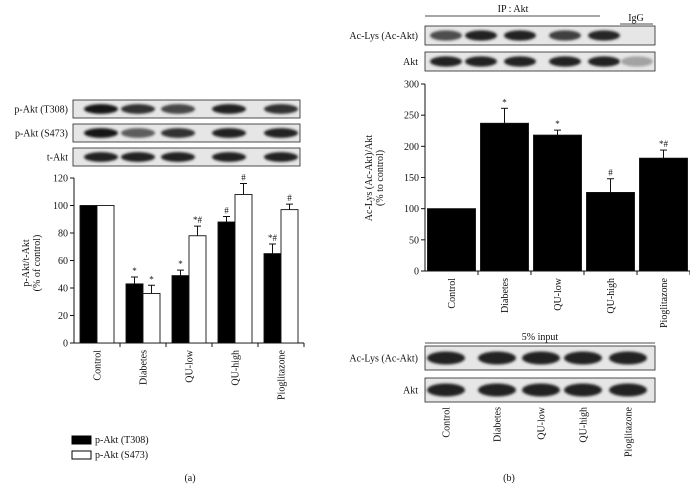 The width and height of the screenshot is (690, 500). What do you see at coordinates (157, 109) in the screenshot?
I see `panel-a-blot-p-akt-t308: p-Akt (T308)` at bounding box center [157, 109].